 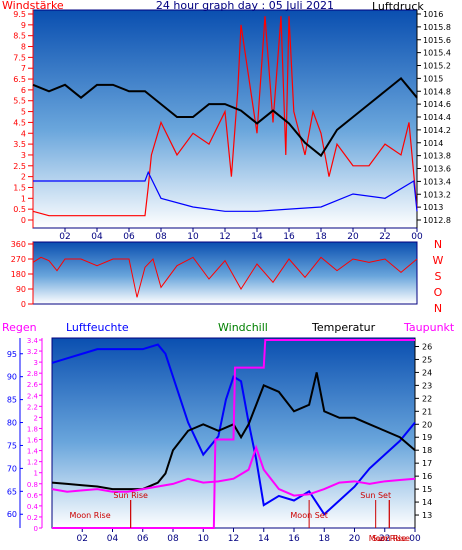 What do you see at coordinates (33, 496) in the screenshot?
I see `rain-tick-label: 0.6` at bounding box center [33, 496].